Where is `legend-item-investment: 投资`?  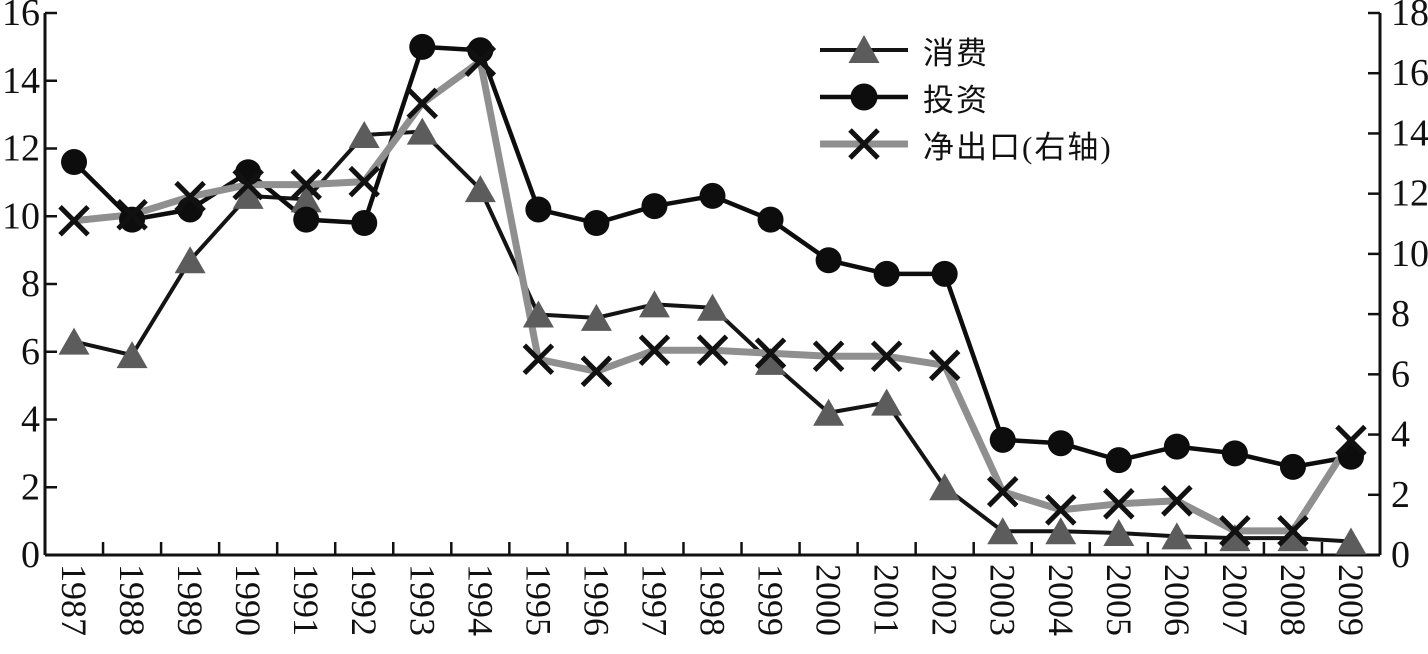
legend-item-investment: 投资 is located at coordinates (965, 97).